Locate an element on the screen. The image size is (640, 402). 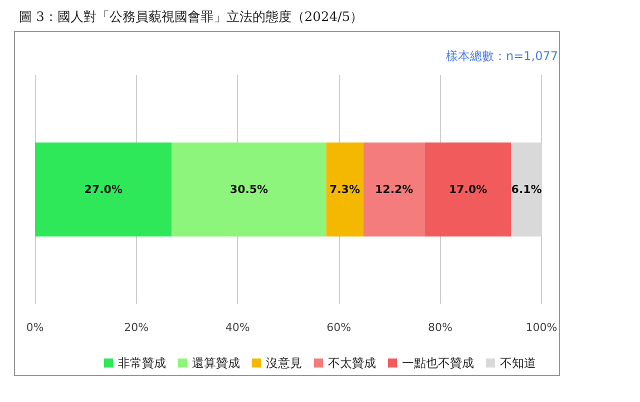
chart-title: 圖 3：國人對「公務員藐視國會罪」立法的態度（2024/5） is located at coordinates (191, 17).